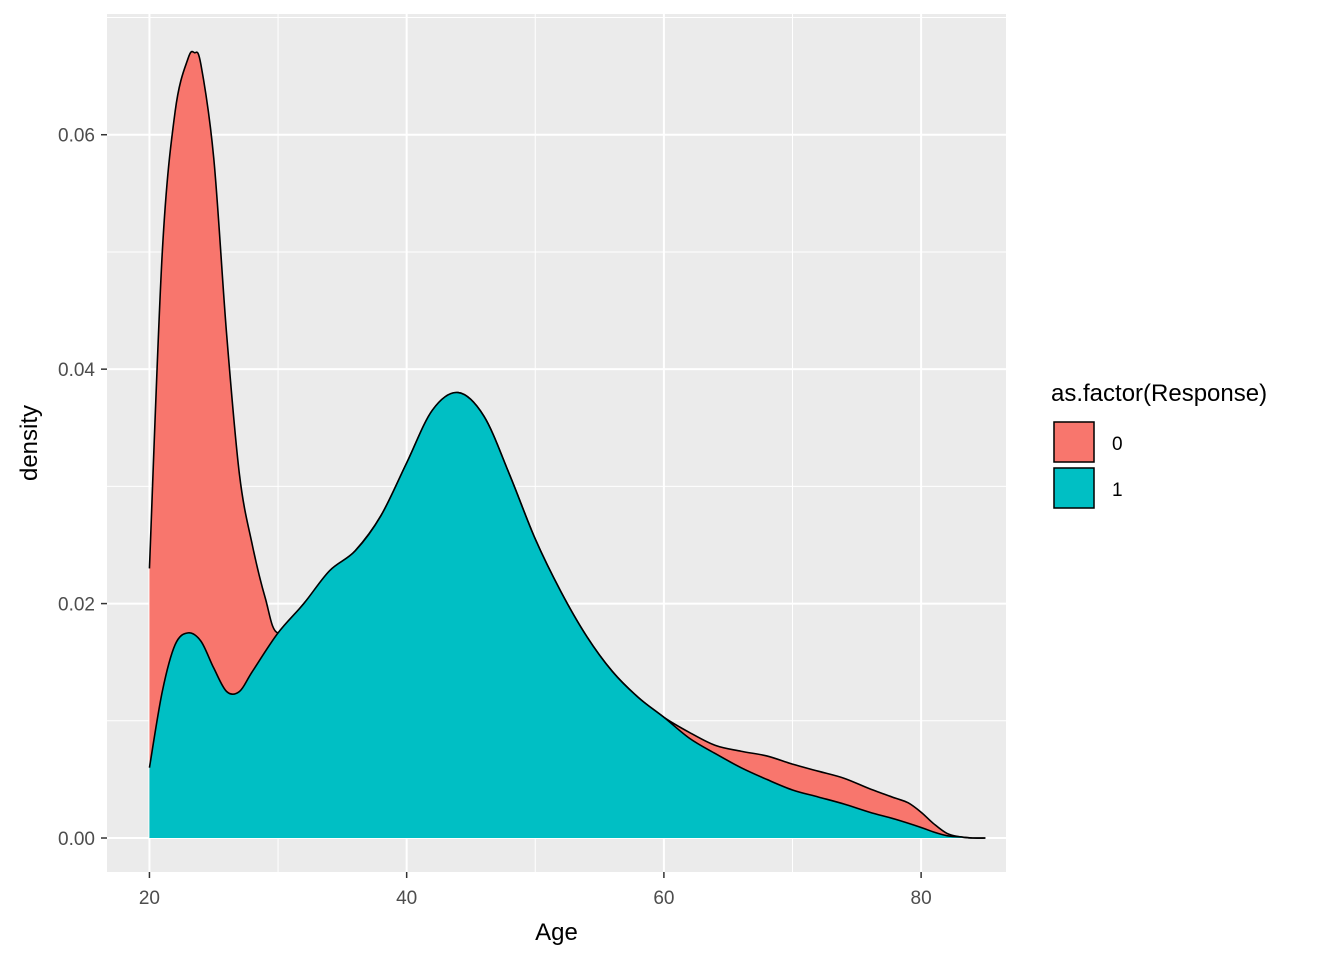 The width and height of the screenshot is (1344, 960). What do you see at coordinates (149, 898) in the screenshot?
I see `x-tick-label: 20` at bounding box center [149, 898].